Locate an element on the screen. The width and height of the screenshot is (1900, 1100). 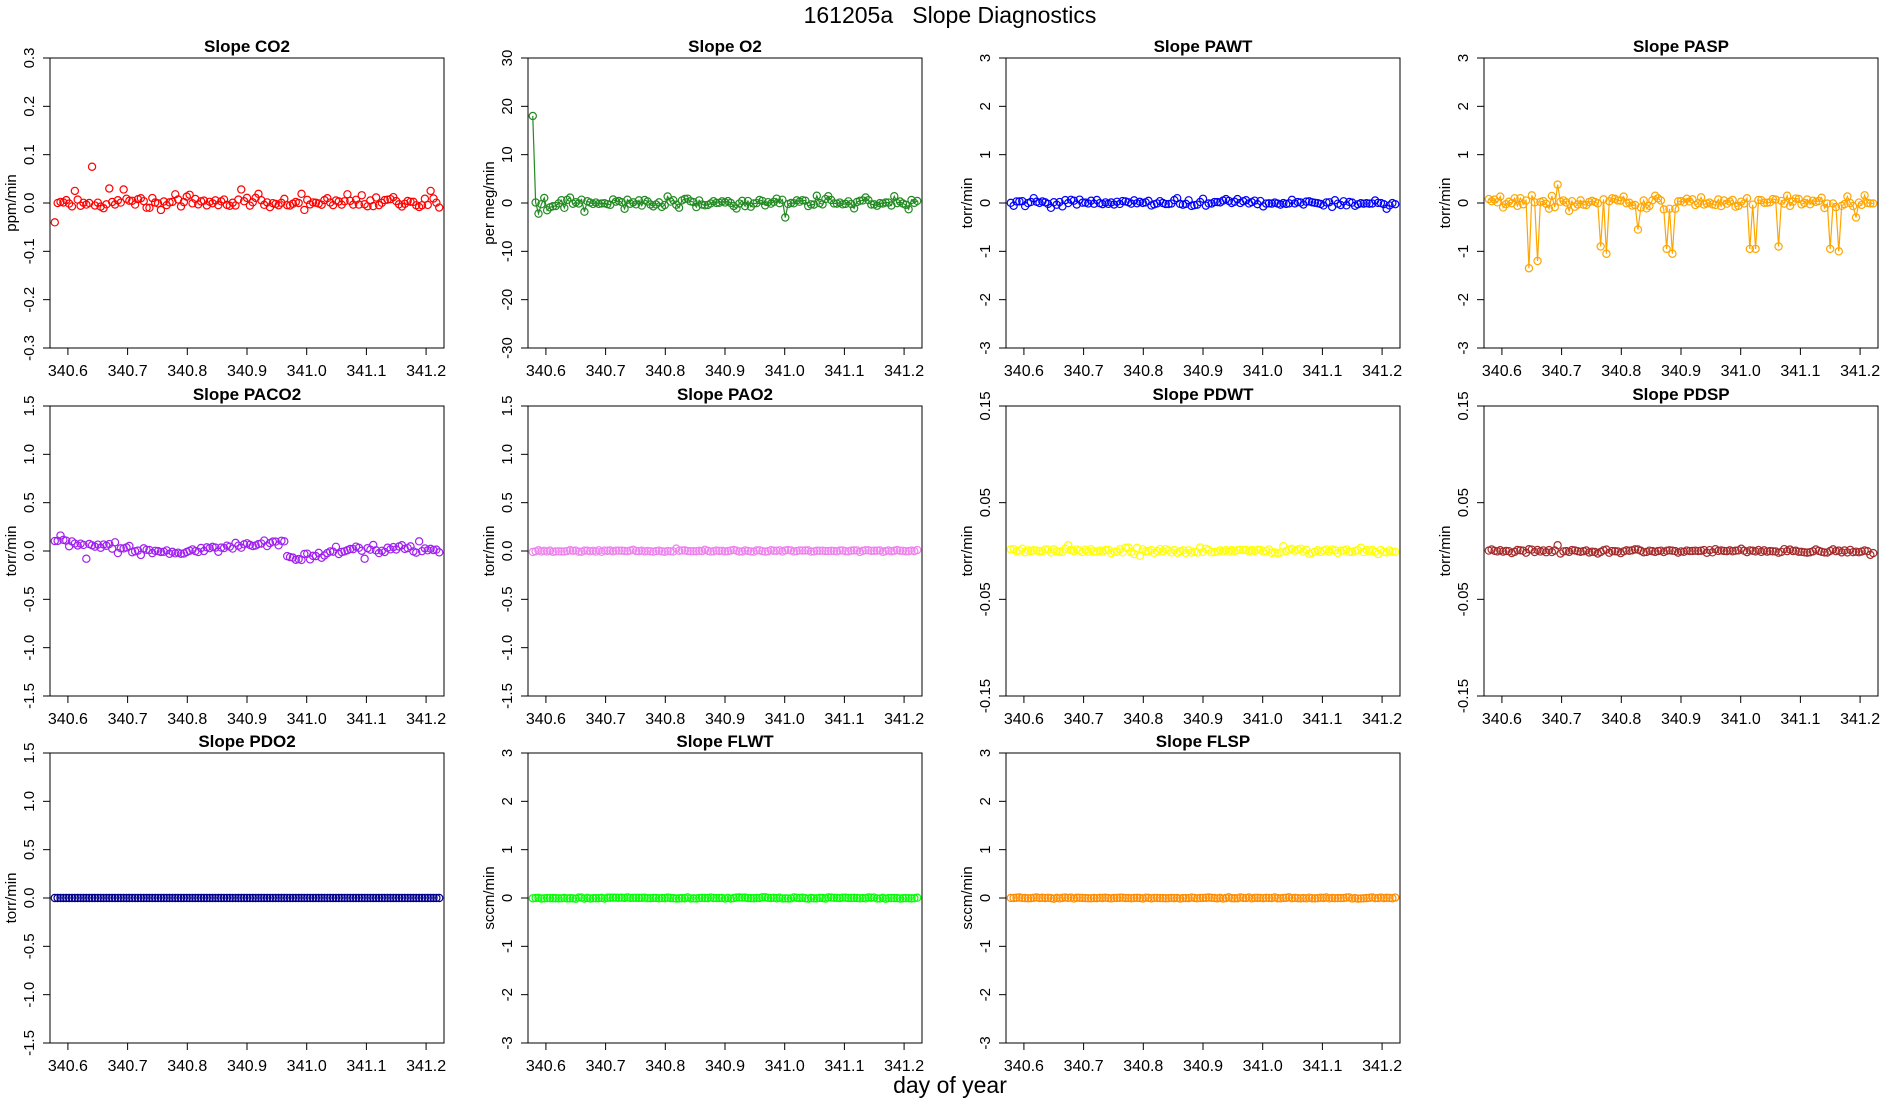
y-tick-label: 0.0 is located at coordinates (507, 551).